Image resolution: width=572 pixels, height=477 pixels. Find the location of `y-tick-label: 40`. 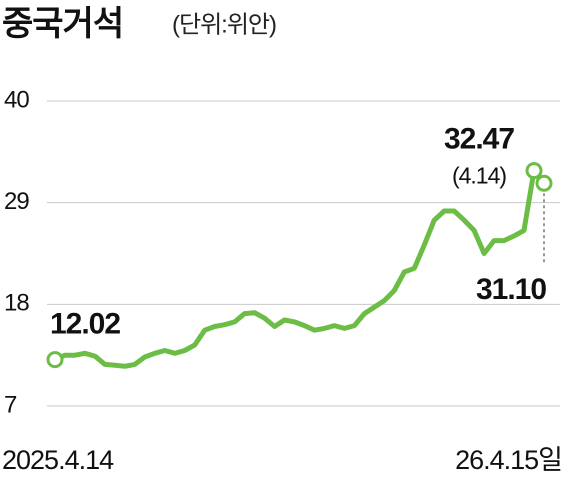

y-tick-label: 40 is located at coordinates (16, 99).